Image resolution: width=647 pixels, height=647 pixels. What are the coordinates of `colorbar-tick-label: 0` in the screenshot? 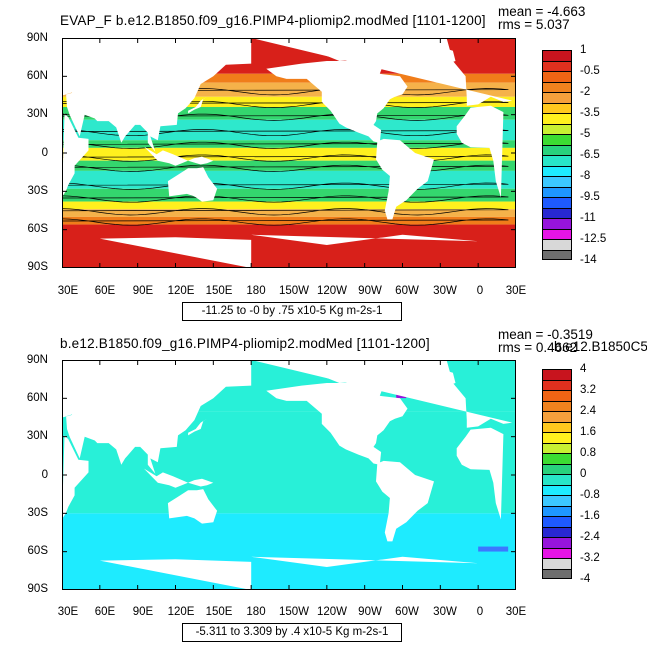 It's located at (583, 474).